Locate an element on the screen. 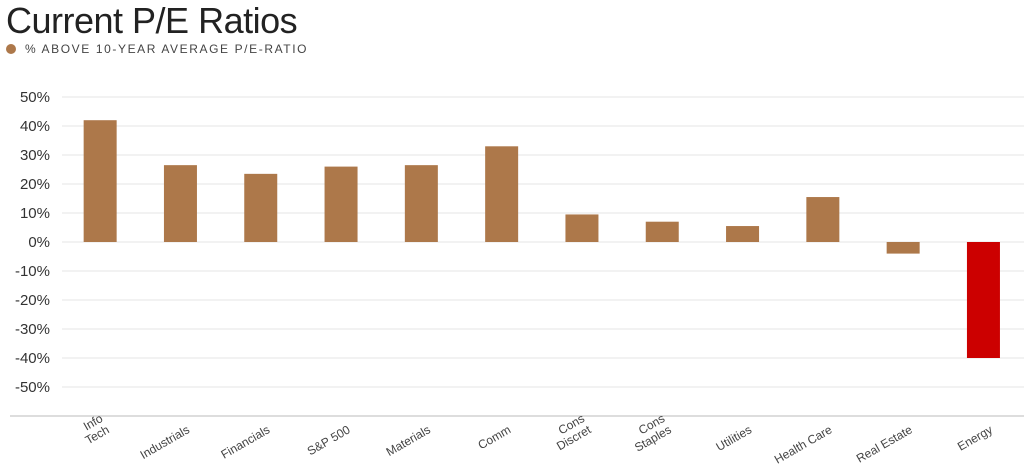 The width and height of the screenshot is (1024, 470). x-category-label: Real Estate is located at coordinates (884, 443).